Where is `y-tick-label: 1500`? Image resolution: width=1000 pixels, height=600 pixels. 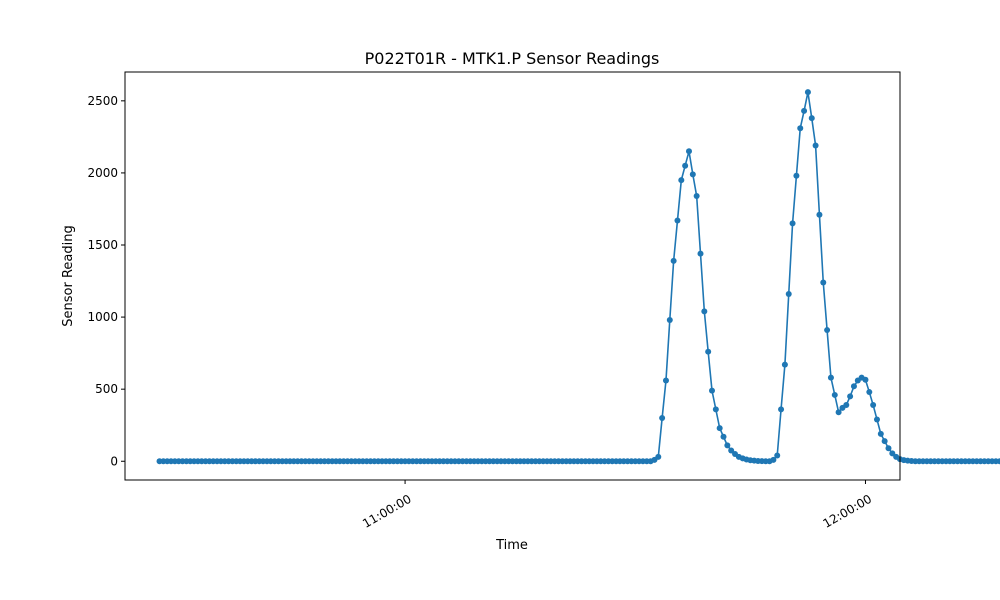 y-tick-label: 1500 is located at coordinates (102, 245).